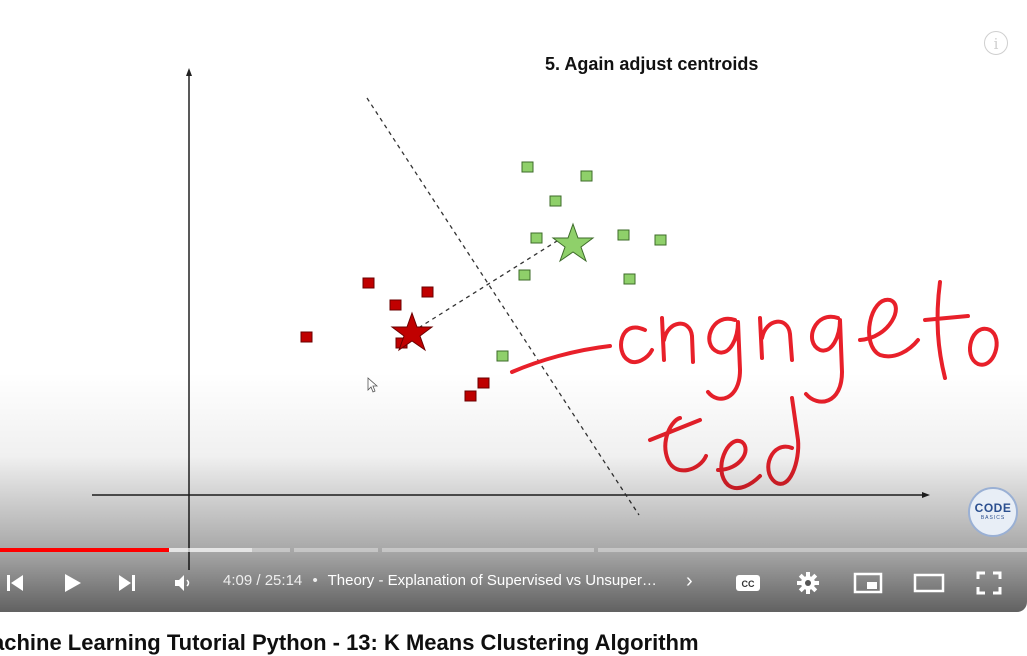  What do you see at coordinates (412, 331) in the screenshot?
I see `red-centroid-star` at bounding box center [412, 331].